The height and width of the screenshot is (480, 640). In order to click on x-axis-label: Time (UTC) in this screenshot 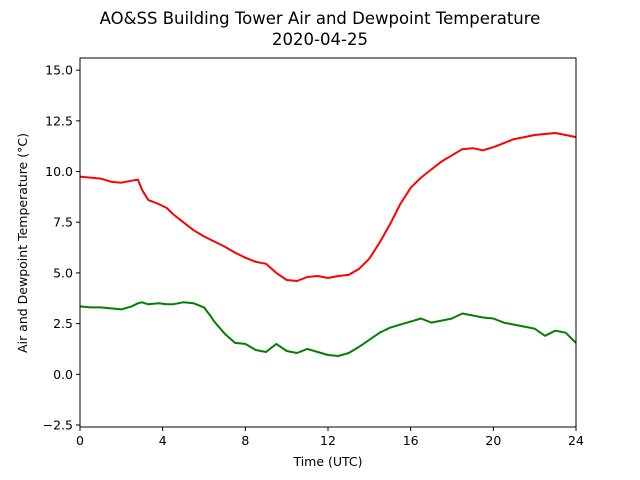, I will do `click(327, 461)`.